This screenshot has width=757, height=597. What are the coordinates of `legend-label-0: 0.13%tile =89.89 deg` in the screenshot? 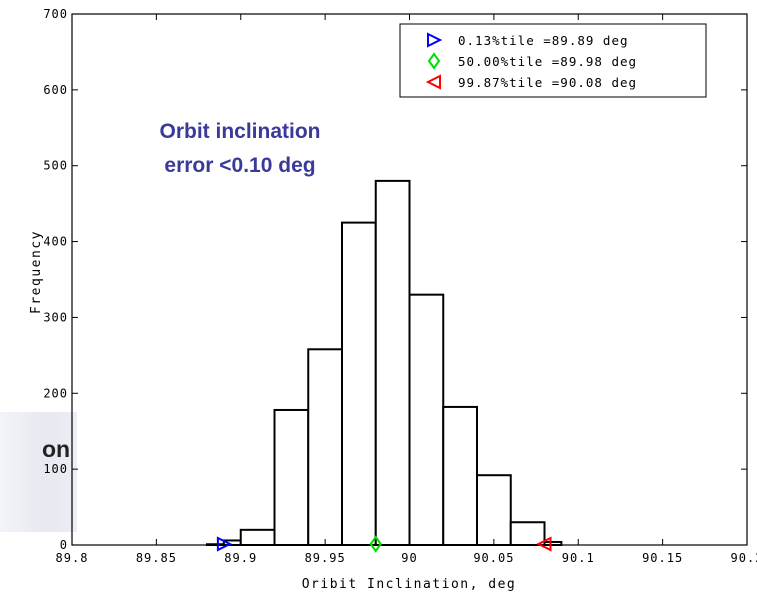 It's located at (543, 40).